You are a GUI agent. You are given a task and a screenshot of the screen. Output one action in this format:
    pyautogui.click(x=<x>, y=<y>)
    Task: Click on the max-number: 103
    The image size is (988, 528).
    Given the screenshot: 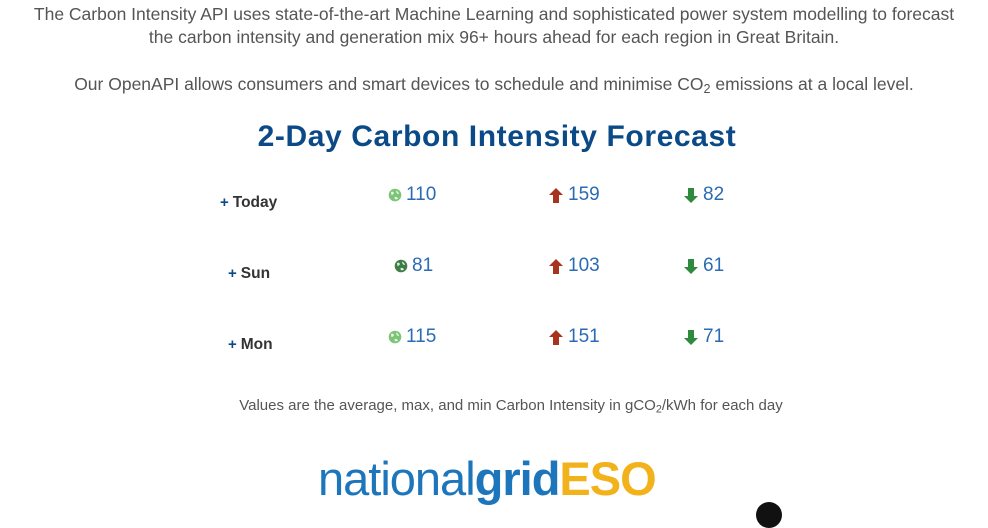 What is the action you would take?
    pyautogui.click(x=584, y=265)
    